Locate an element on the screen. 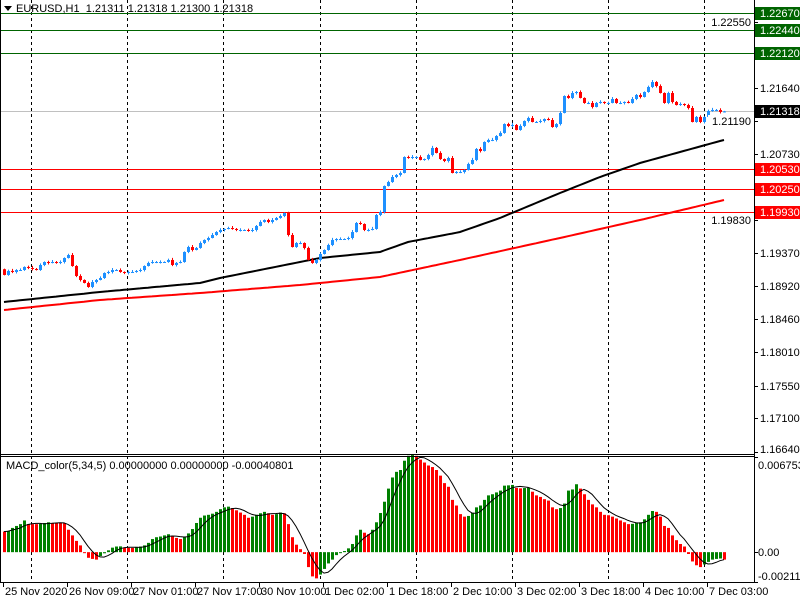 The image size is (800, 600). price-tick-label: 1.18460 is located at coordinates (780, 320).